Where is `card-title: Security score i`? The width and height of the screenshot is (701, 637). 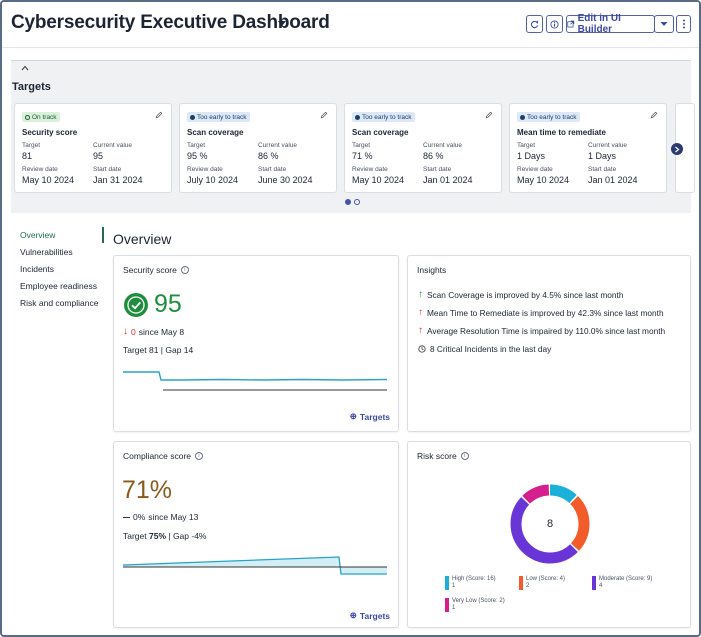 card-title: Security score i is located at coordinates (156, 270).